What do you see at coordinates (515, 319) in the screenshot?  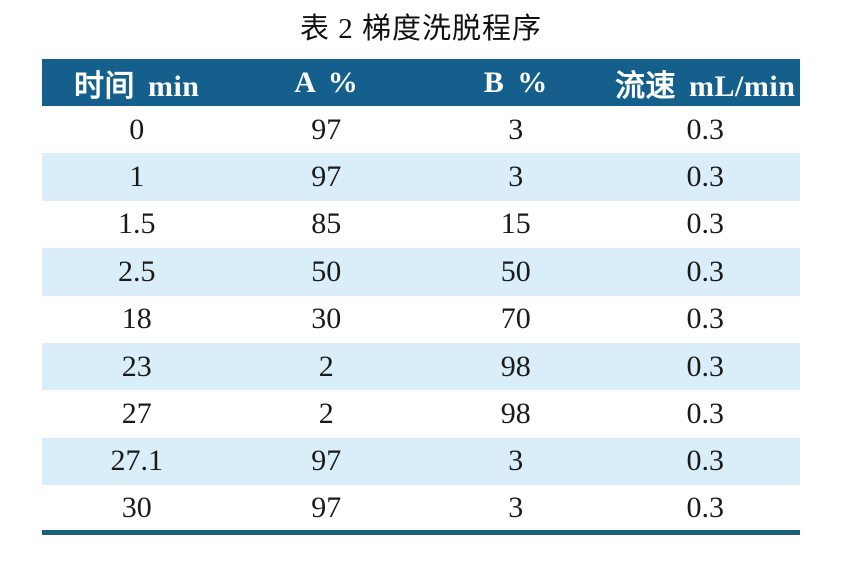 I see `table-cell: 70` at bounding box center [515, 319].